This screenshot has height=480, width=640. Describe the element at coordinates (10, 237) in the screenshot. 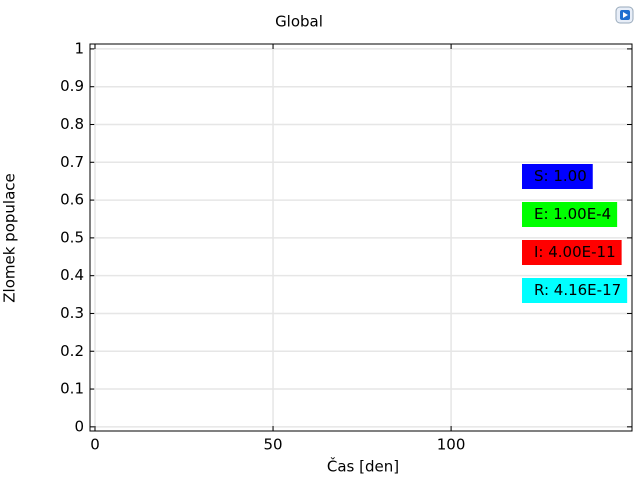

I see `y-axis-label: Zlomek populace` at that location.